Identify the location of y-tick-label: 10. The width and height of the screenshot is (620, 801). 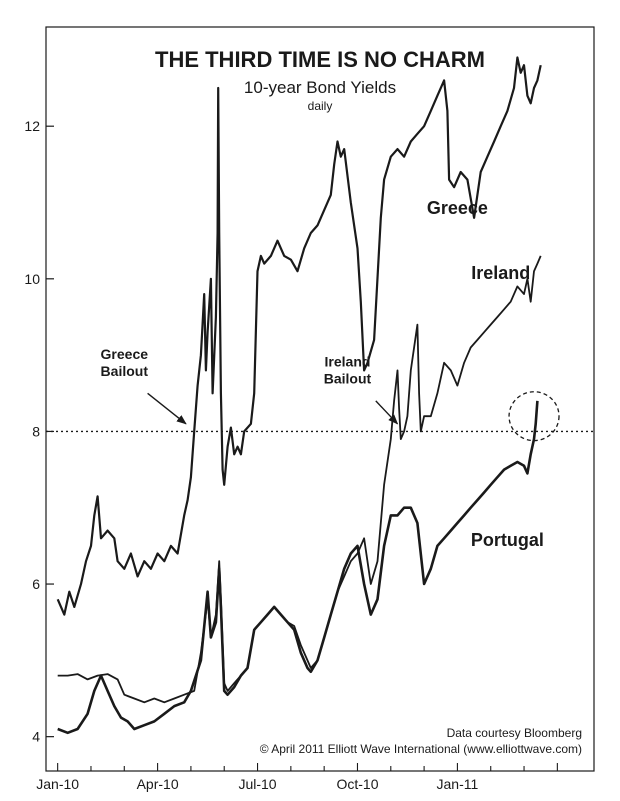
(32, 279).